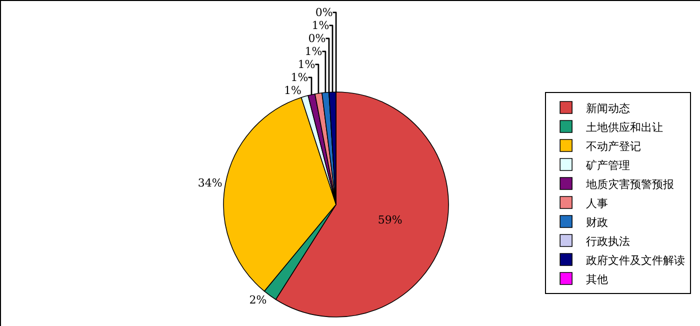 This screenshot has width=700, height=326. I want to click on legend-label: 不动产登记, so click(614, 146).